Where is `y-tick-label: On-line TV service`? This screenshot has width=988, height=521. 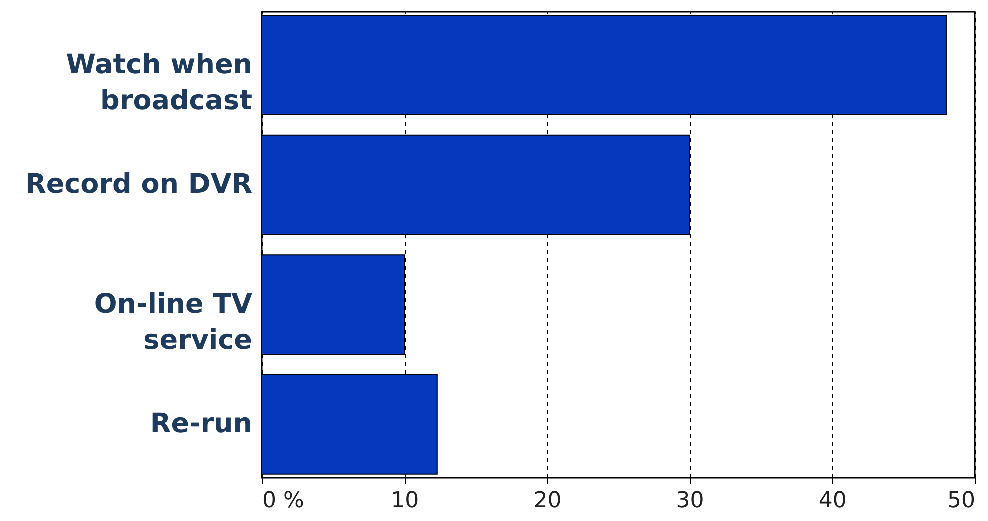
y-tick-label: On-line TV service is located at coordinates (173, 322).